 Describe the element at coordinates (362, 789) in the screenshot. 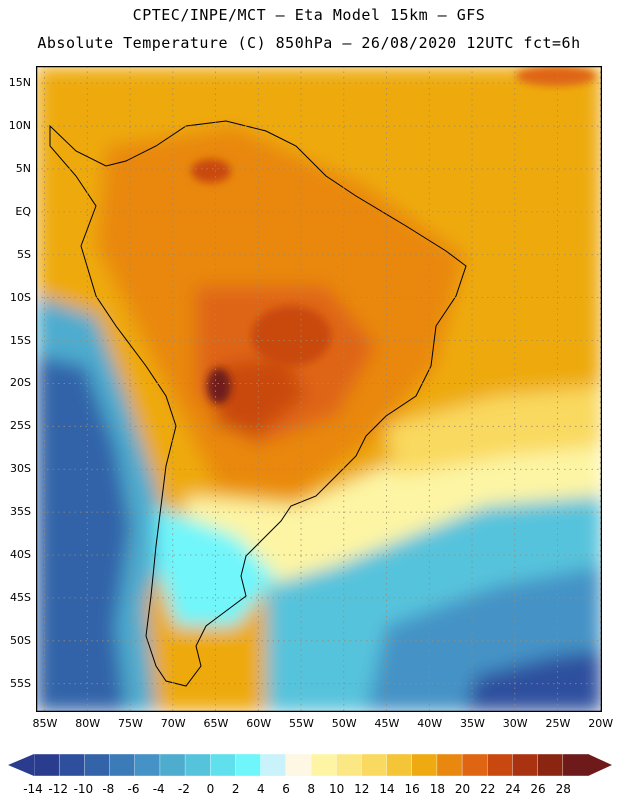

I see `colorbar-tick-label: 12` at that location.